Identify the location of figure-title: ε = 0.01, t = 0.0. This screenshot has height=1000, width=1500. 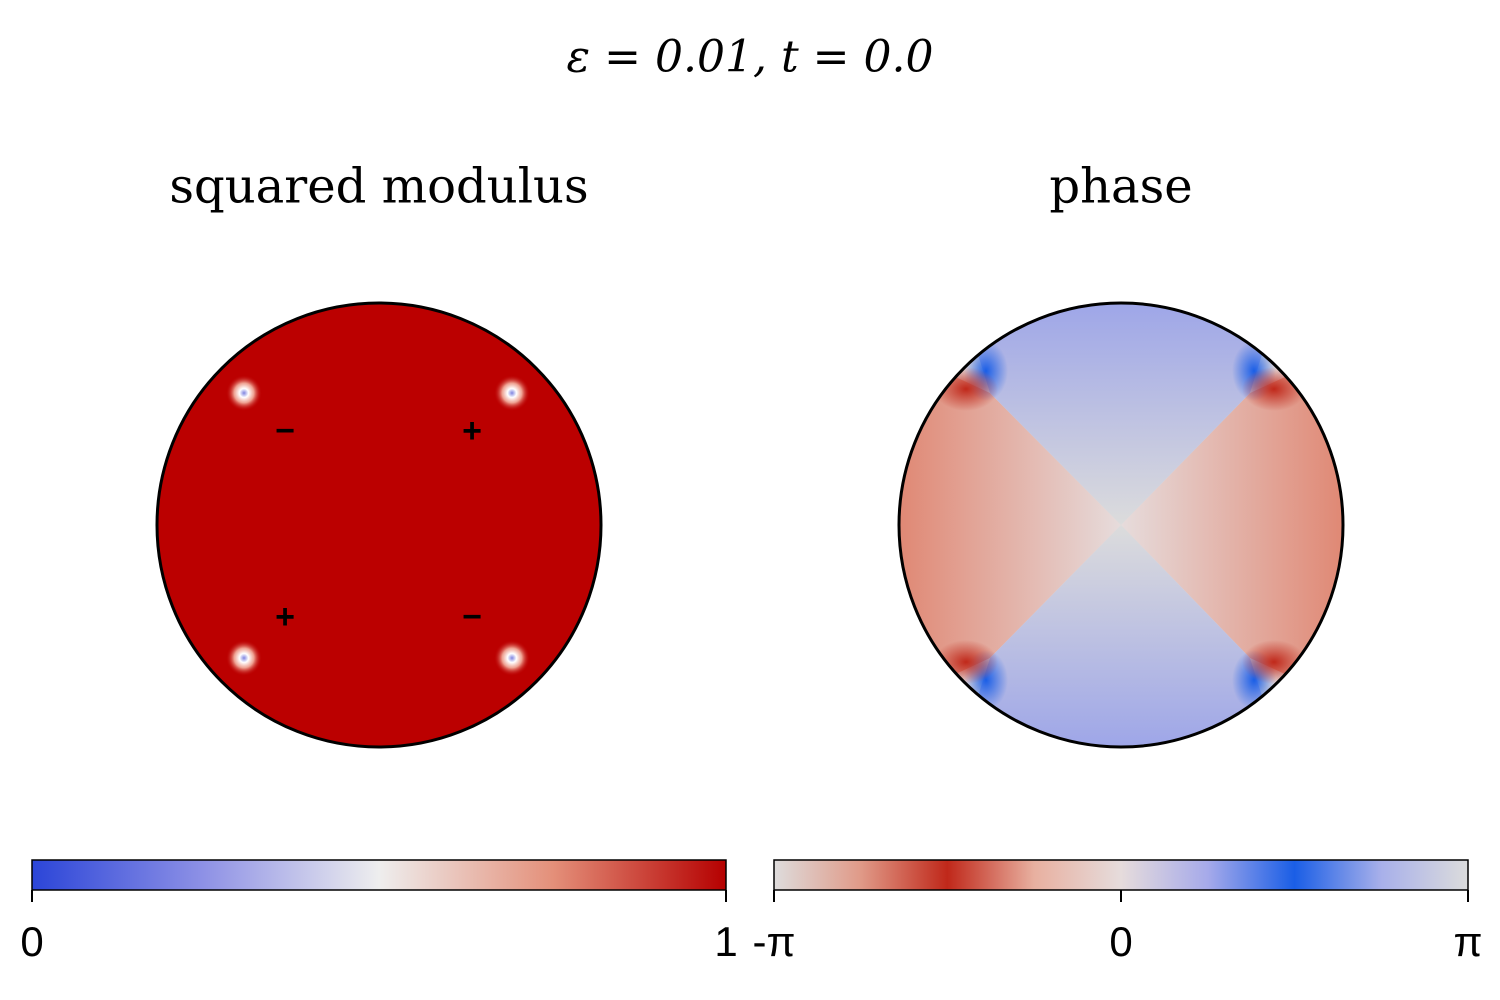
(750, 57).